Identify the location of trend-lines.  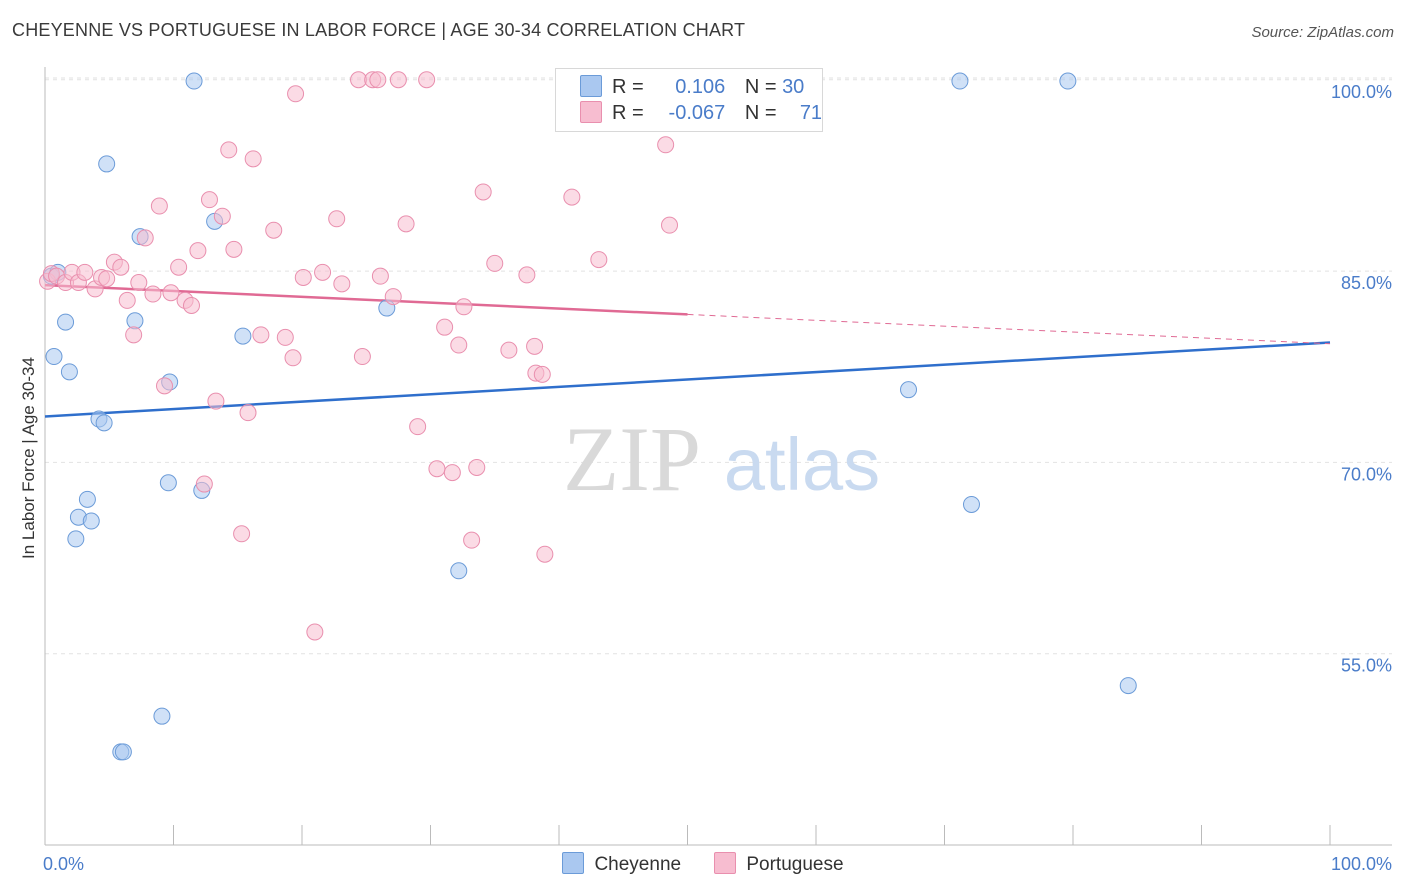
(687, 350).